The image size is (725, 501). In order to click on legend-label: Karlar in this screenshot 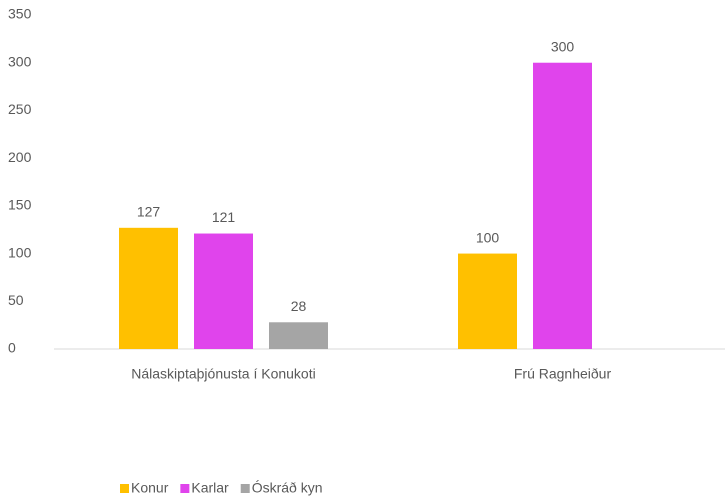, I will do `click(210, 488)`.